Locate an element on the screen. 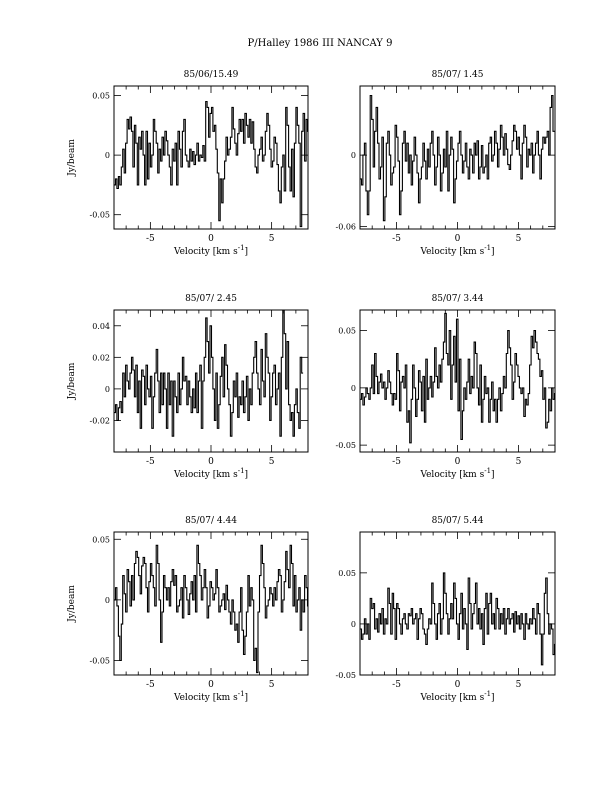  panel-2: 85/07/ 1.45 -5 0 5 0 -0.06 Velocity [km s-1] is located at coordinates (445, 163).